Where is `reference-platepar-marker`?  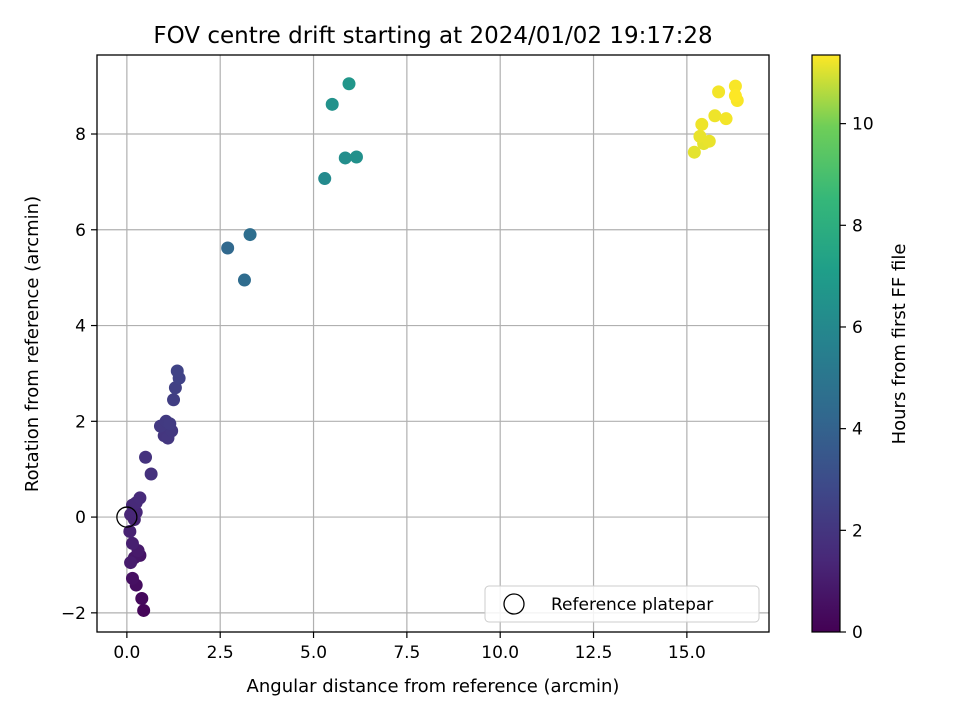 reference-platepar-marker is located at coordinates (127, 517).